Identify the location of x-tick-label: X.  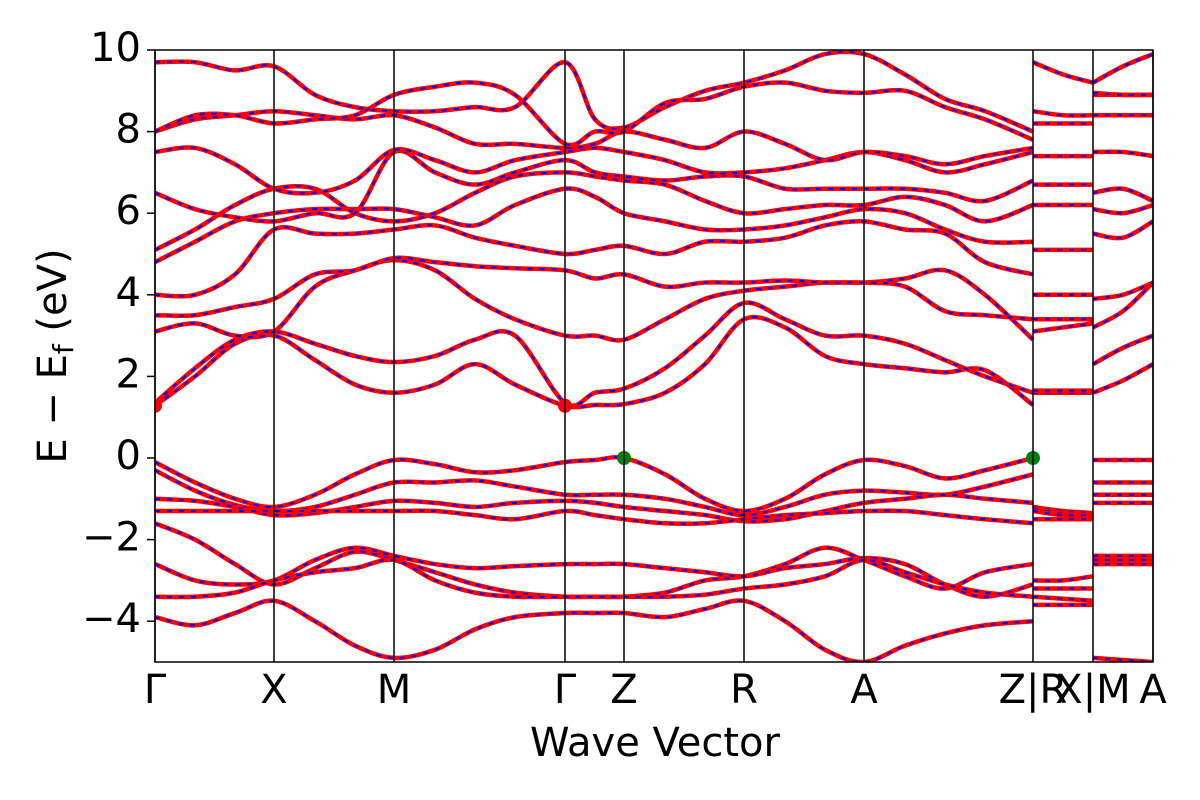
(273, 690).